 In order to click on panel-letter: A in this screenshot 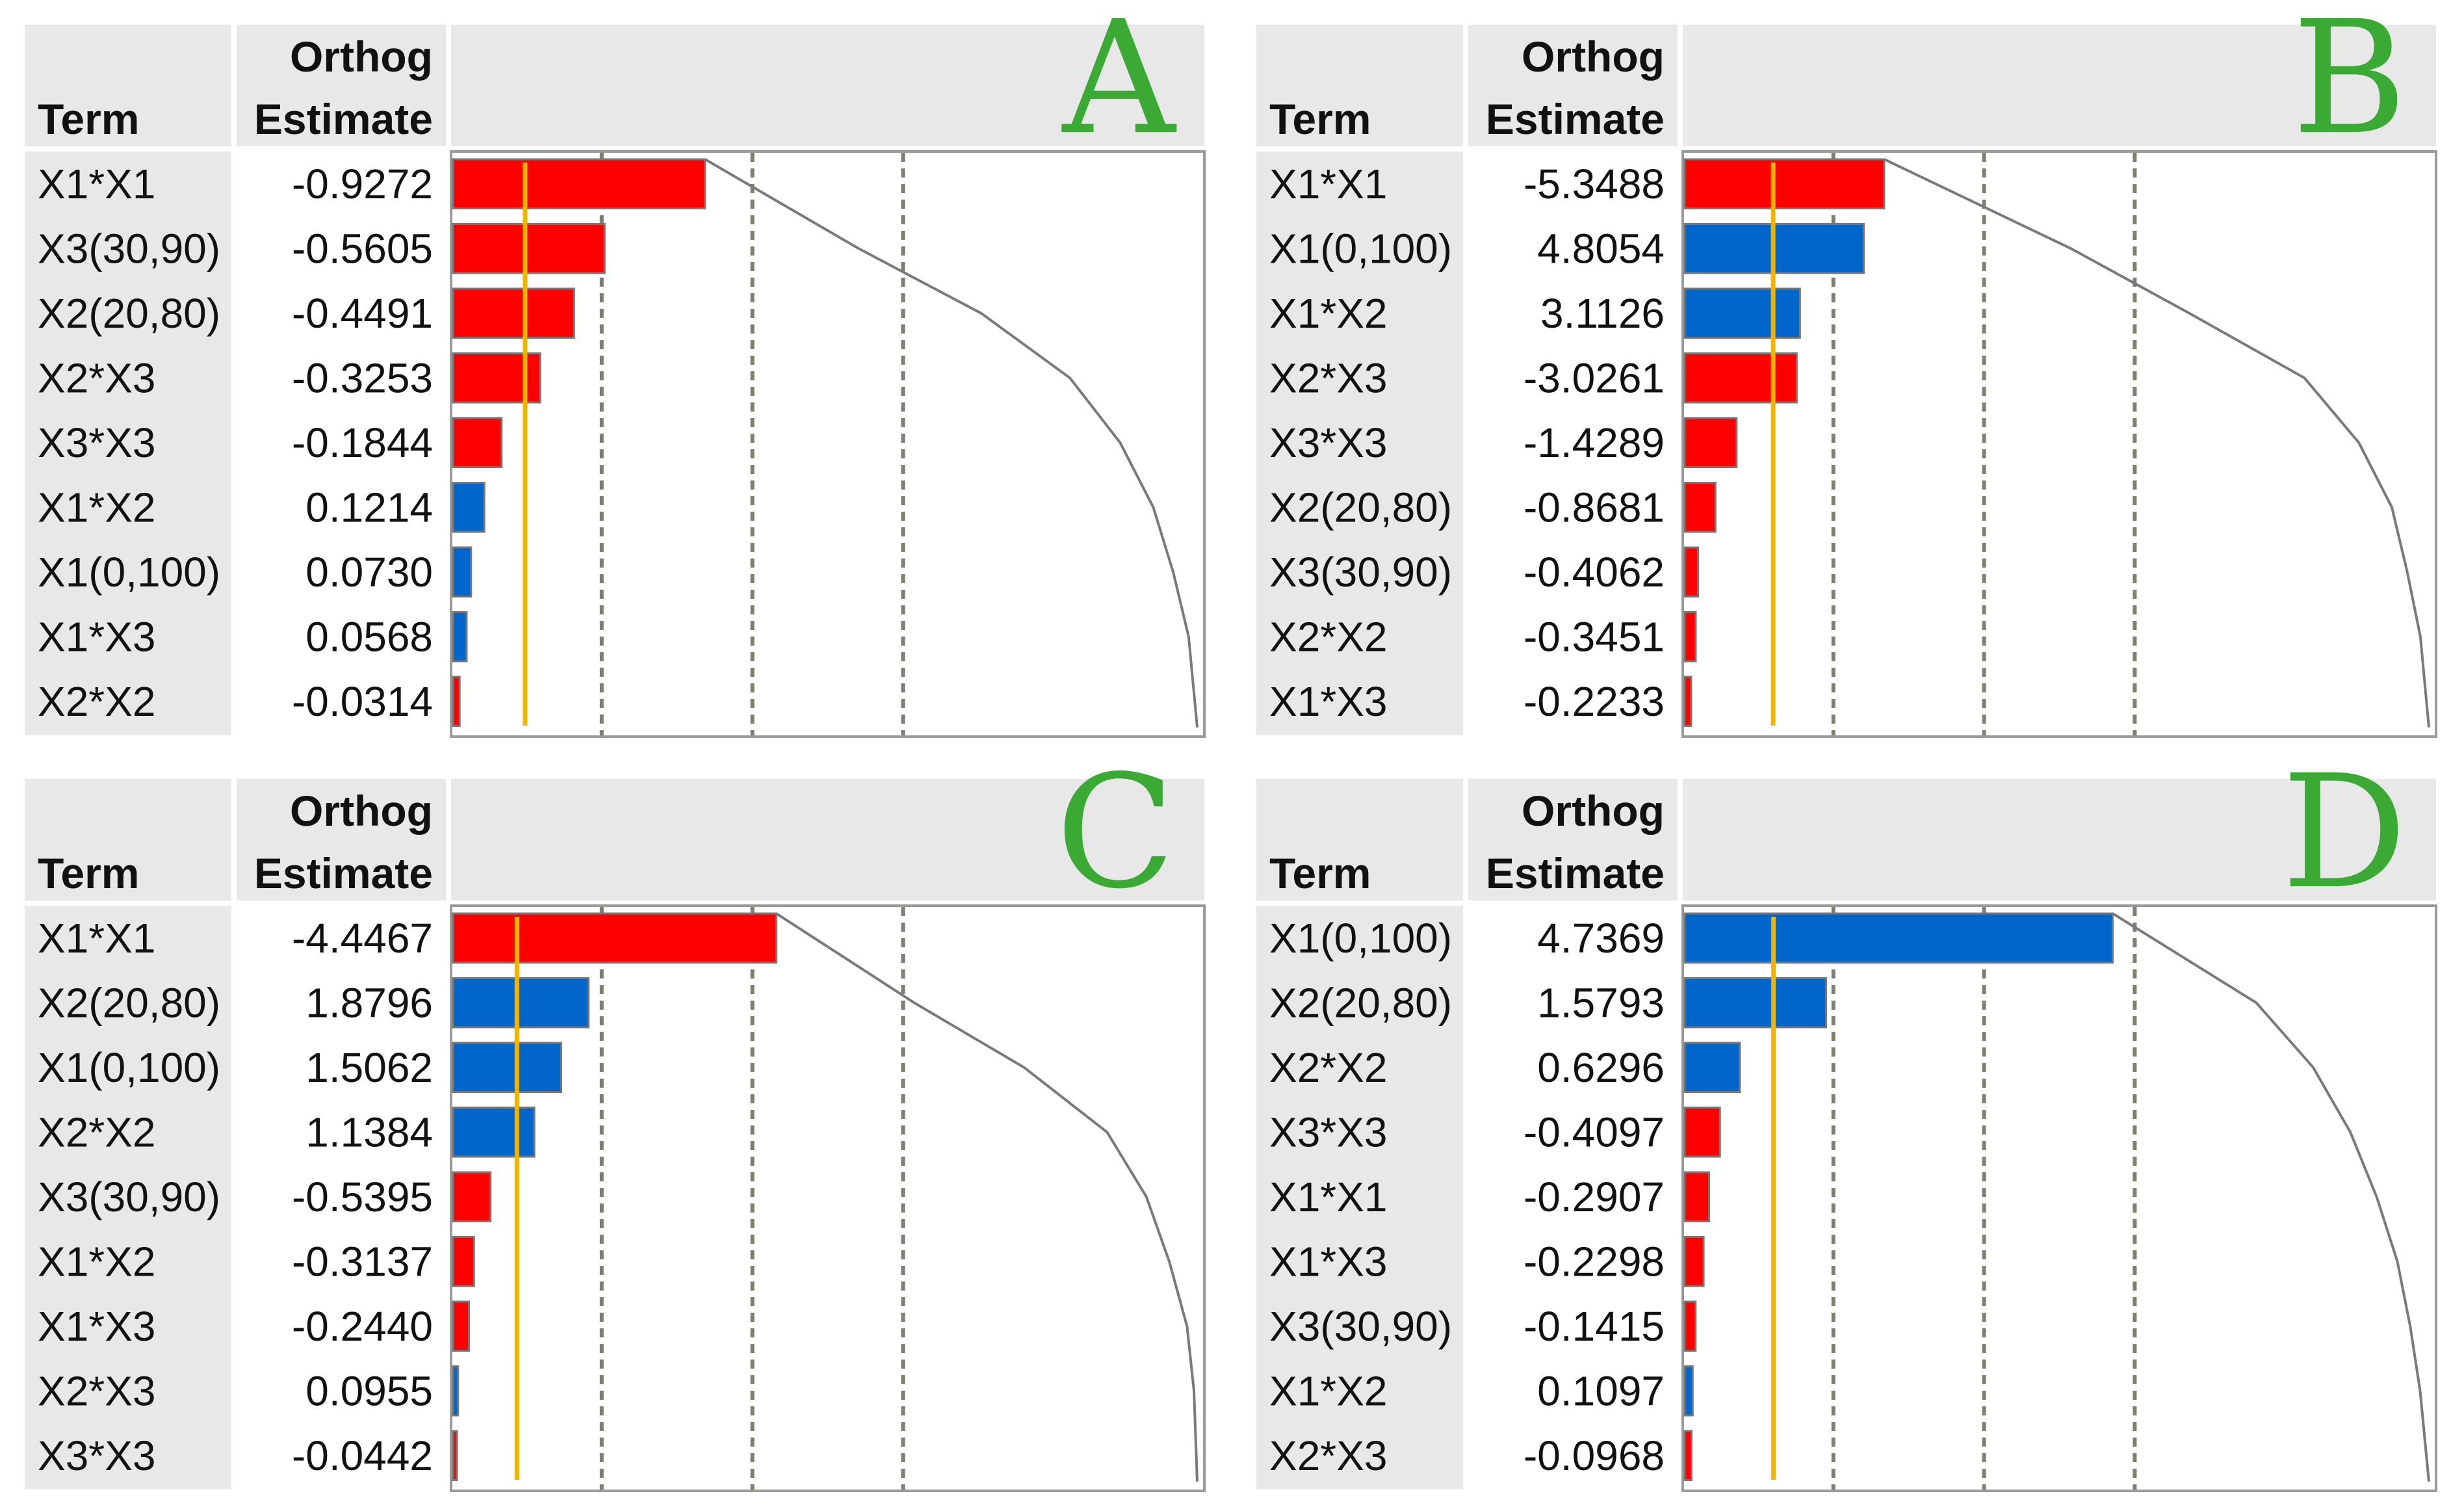, I will do `click(1119, 84)`.